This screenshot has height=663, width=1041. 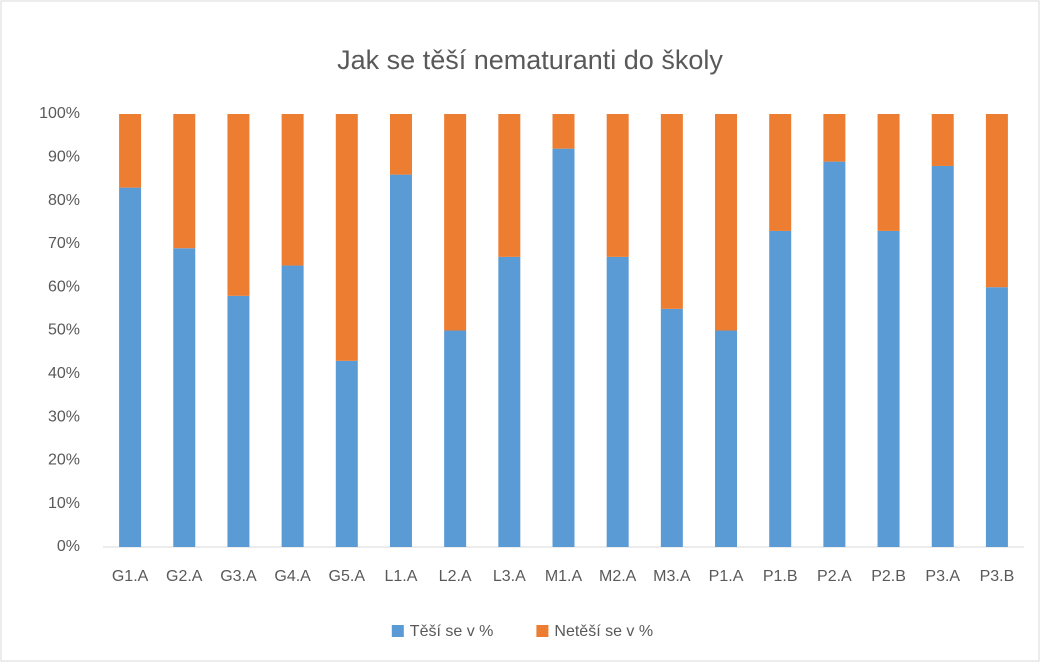 I want to click on y-tick-label: 90%, so click(x=64, y=157).